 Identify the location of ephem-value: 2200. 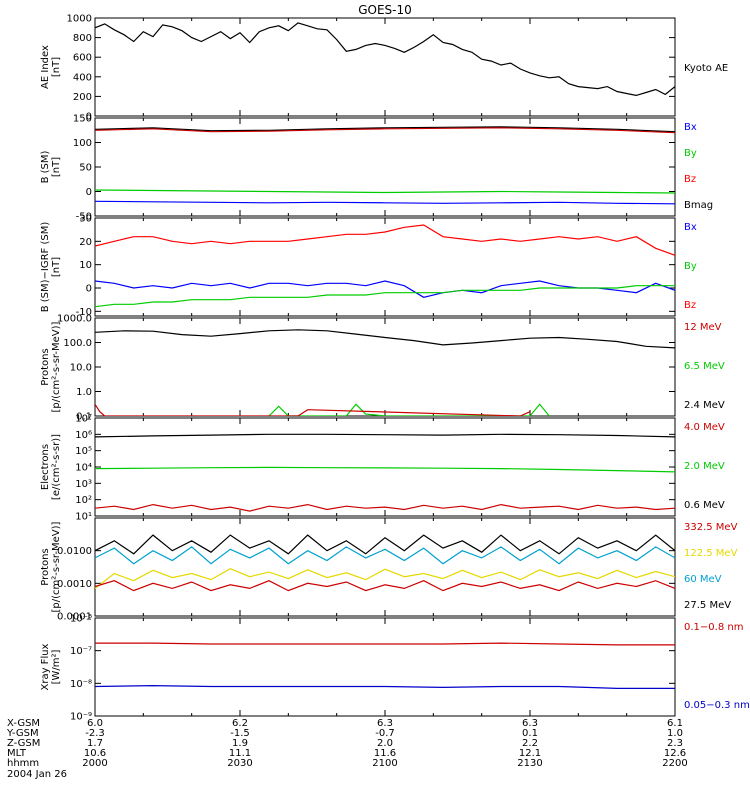
(674, 763).